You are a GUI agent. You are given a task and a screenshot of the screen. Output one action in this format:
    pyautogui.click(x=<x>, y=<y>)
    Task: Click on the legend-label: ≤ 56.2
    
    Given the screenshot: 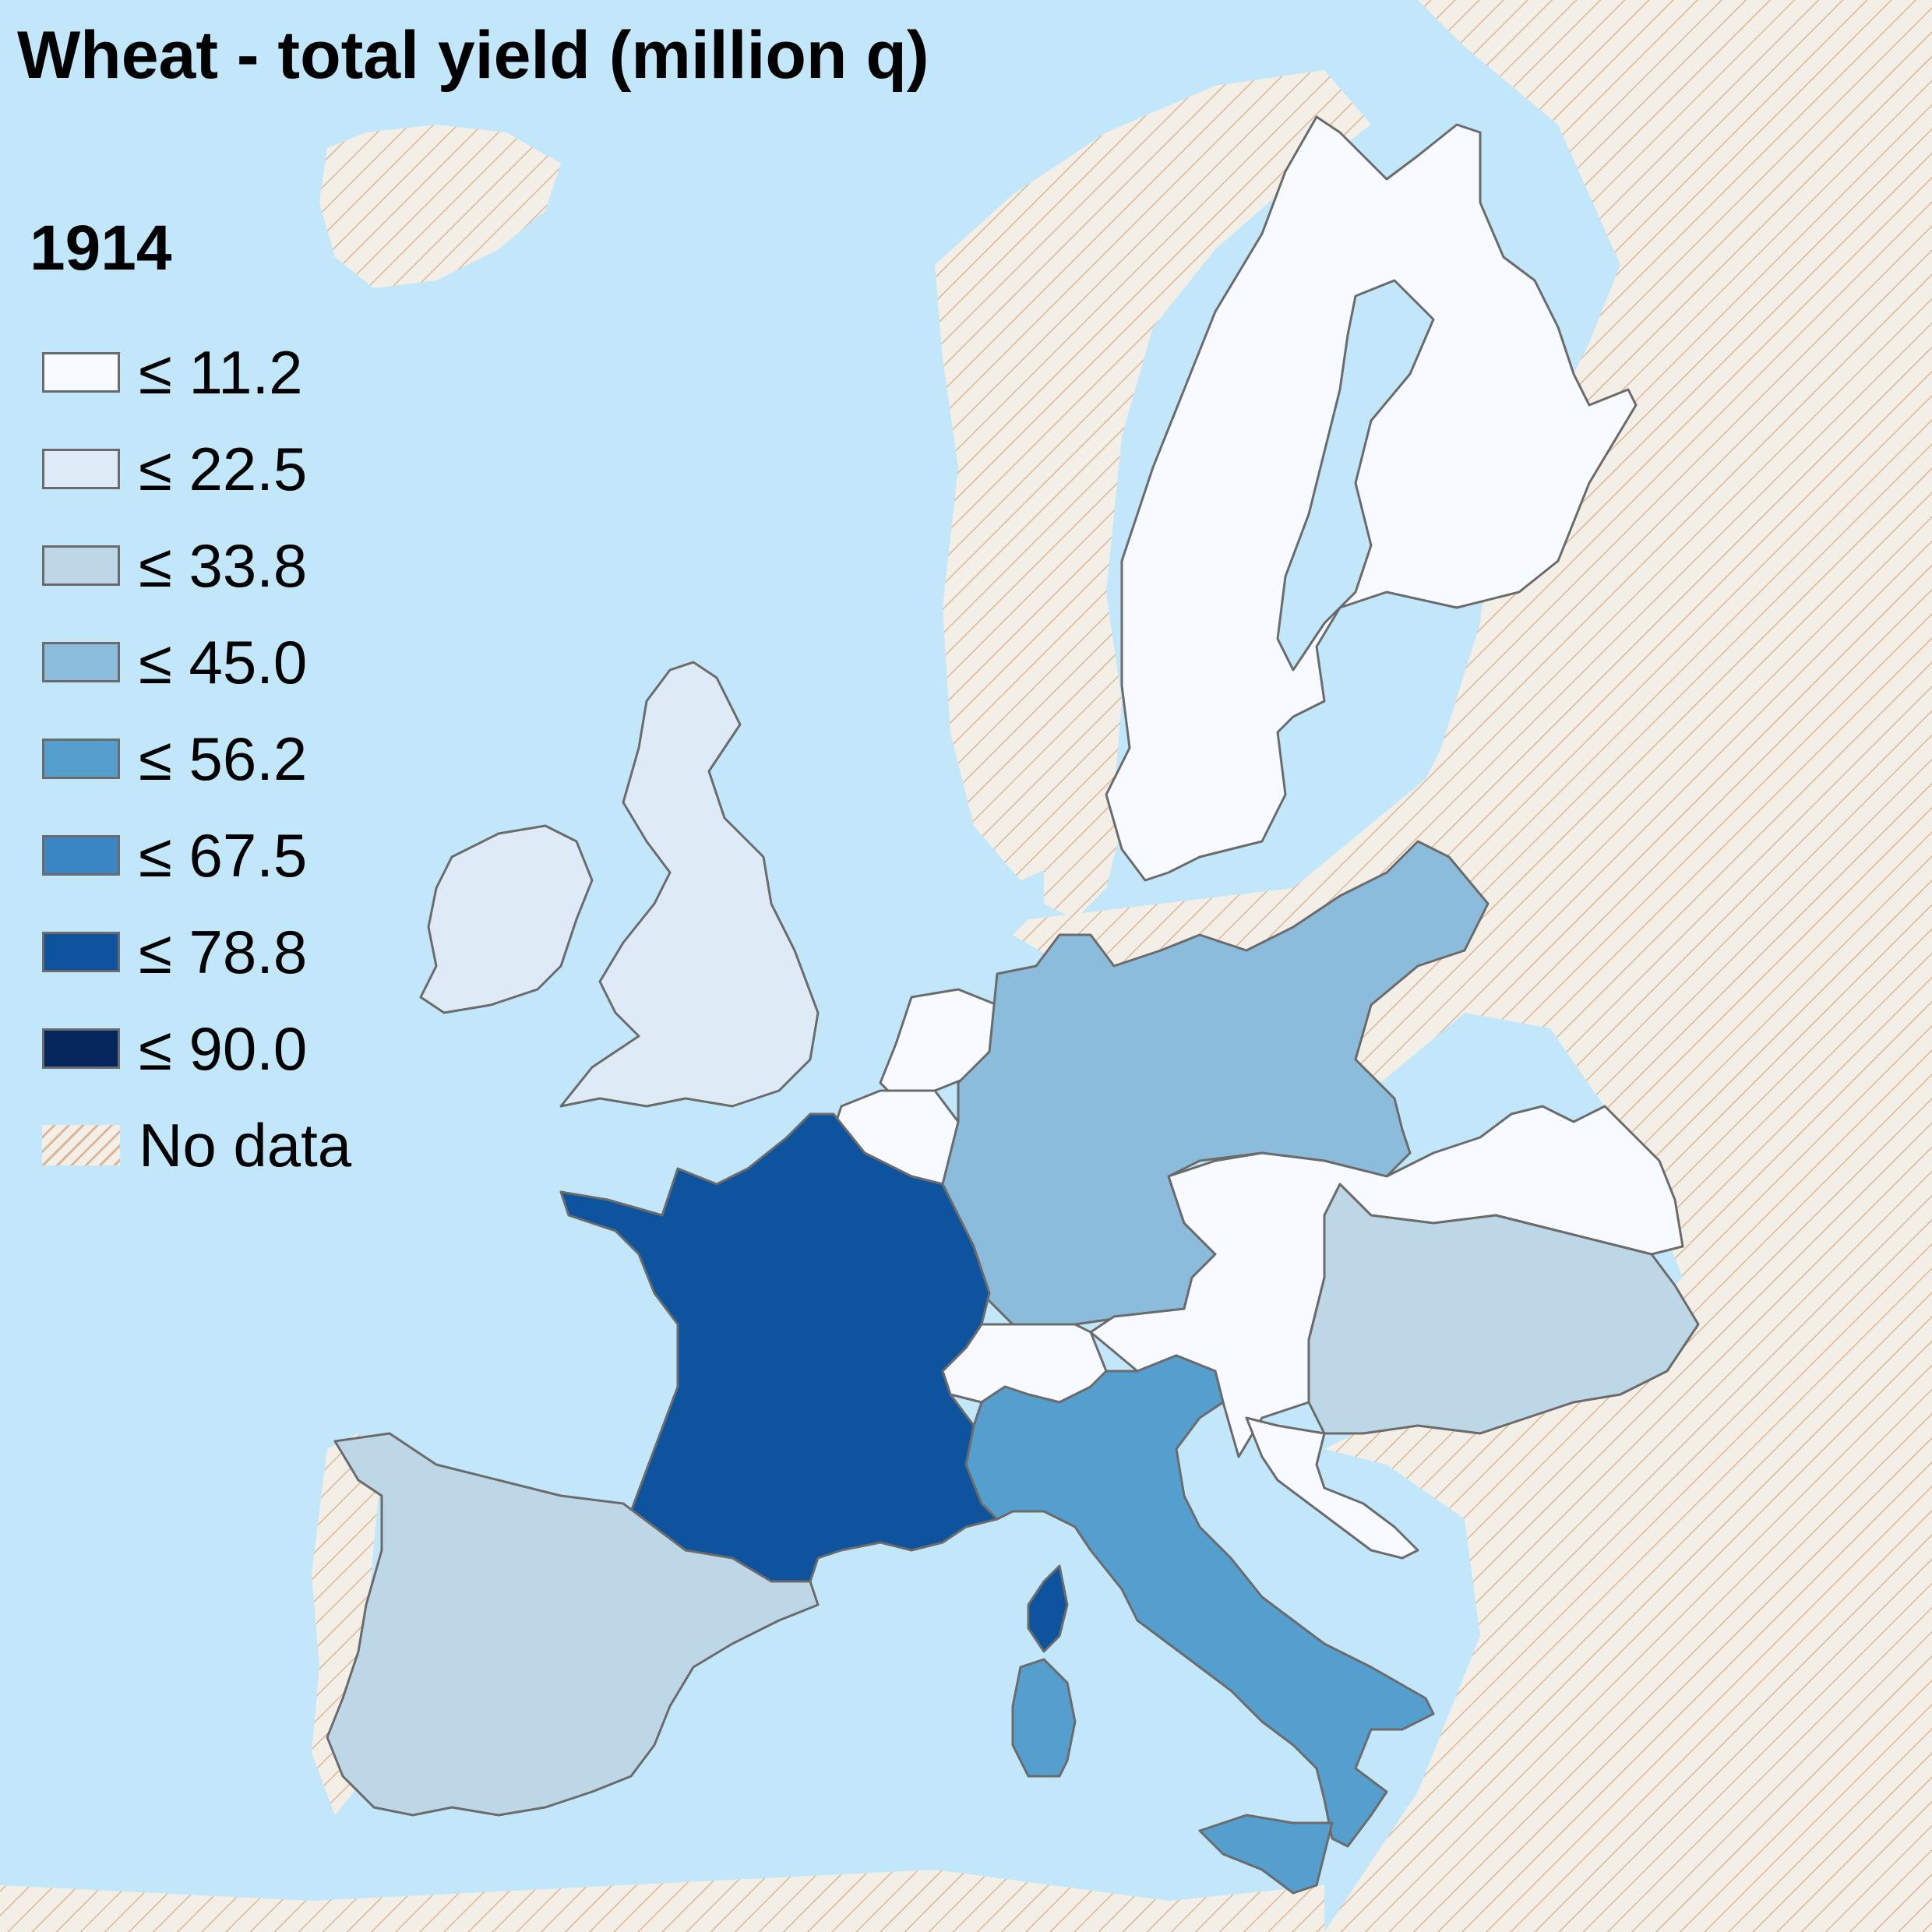 What is the action you would take?
    pyautogui.click(x=224, y=758)
    